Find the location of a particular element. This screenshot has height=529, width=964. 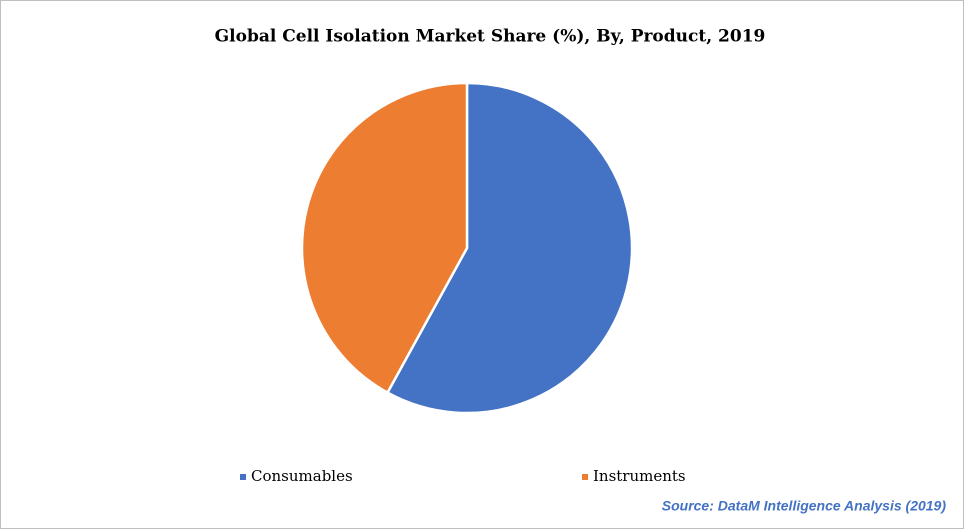

pie-slice is located at coordinates (384, 238).